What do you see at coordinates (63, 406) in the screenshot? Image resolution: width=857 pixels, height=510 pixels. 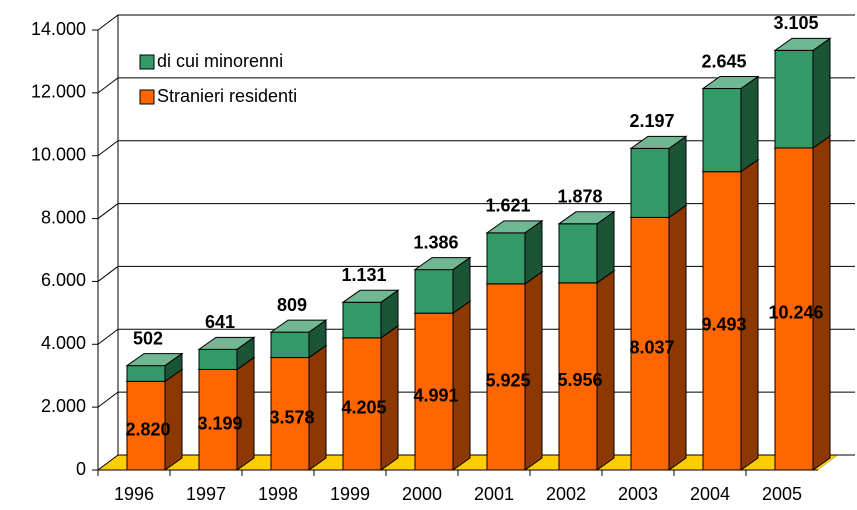 I see `y-tick-label: 2.000` at bounding box center [63, 406].